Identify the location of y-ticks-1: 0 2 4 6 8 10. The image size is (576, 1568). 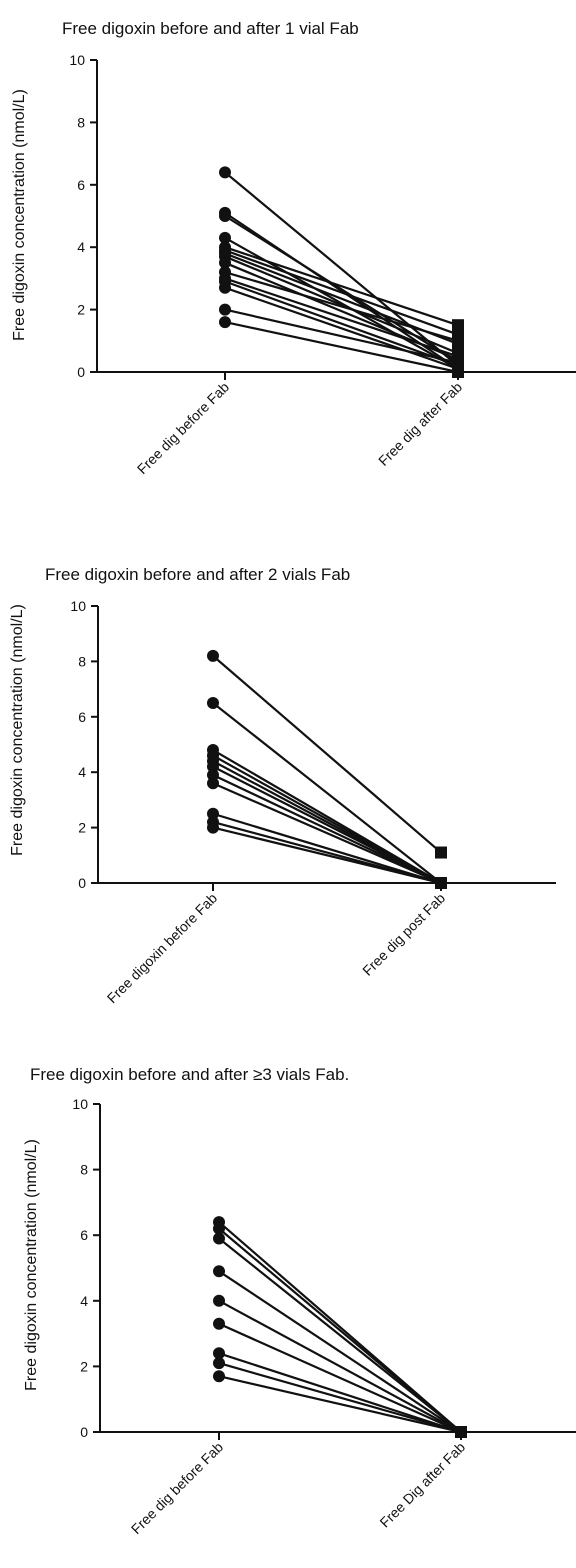
(83, 216).